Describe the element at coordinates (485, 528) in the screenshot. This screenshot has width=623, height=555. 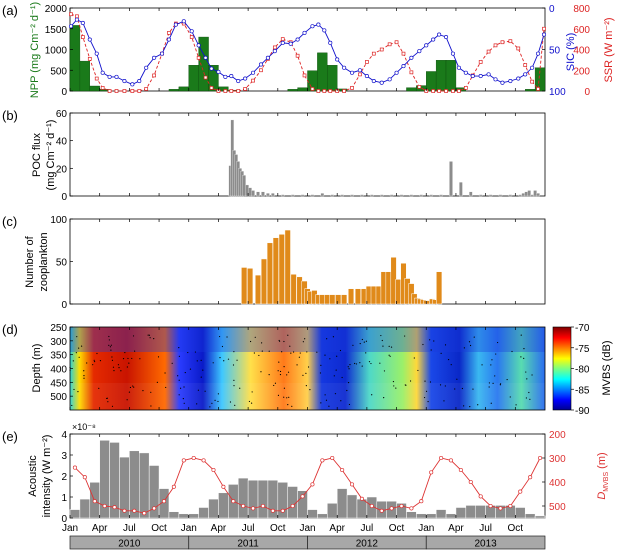
I see `month-tick-label: Jul` at that location.